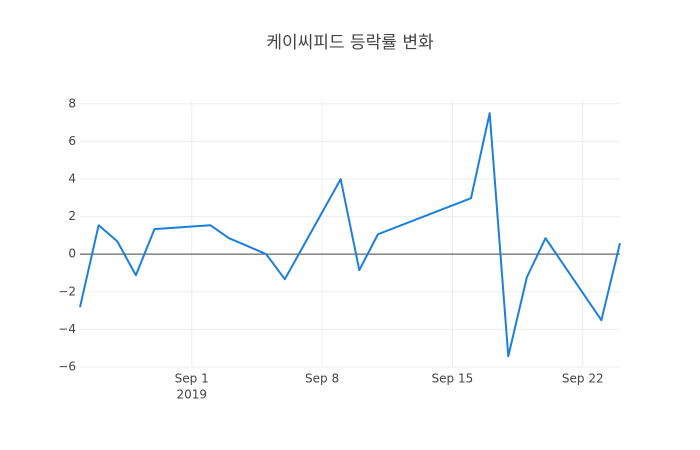 The image size is (700, 450). Describe the element at coordinates (453, 379) in the screenshot. I see `x-tick-label: Sep 15` at that location.